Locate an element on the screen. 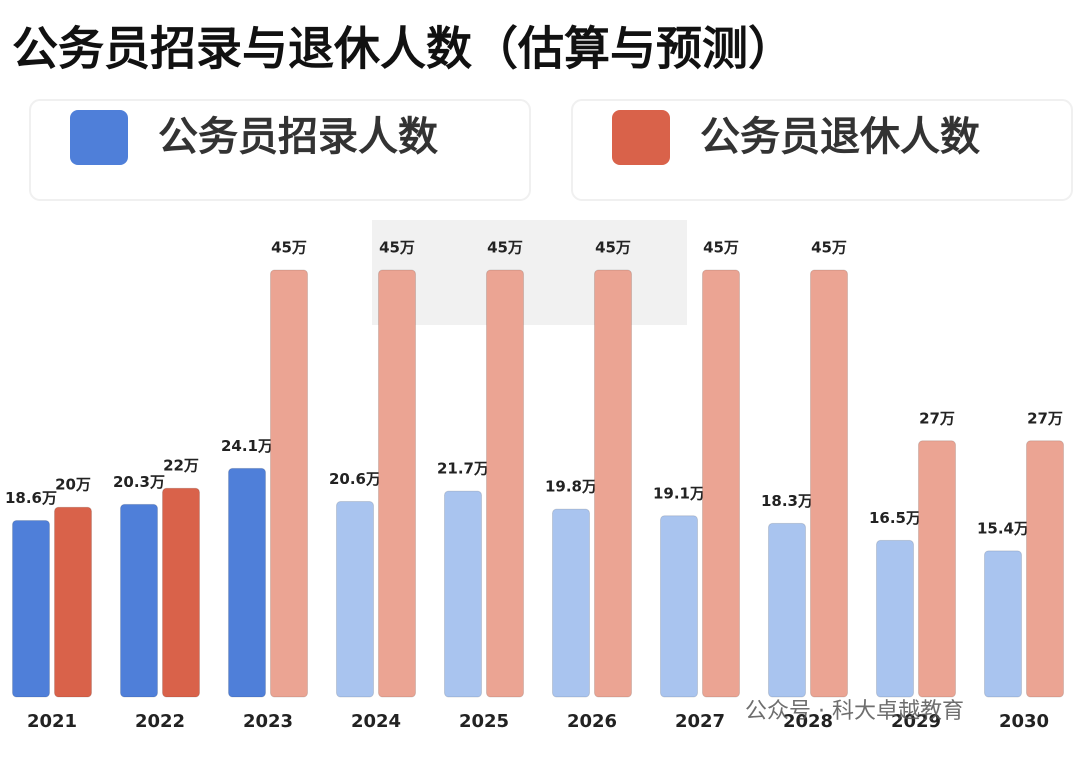 The image size is (1080, 759). highlight is located at coordinates (529, 272).